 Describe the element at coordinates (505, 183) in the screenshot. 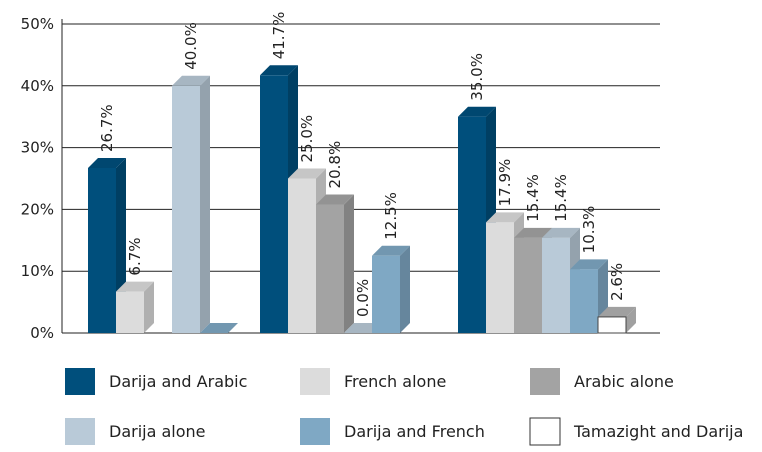

I see `value-label: 17.9%` at that location.